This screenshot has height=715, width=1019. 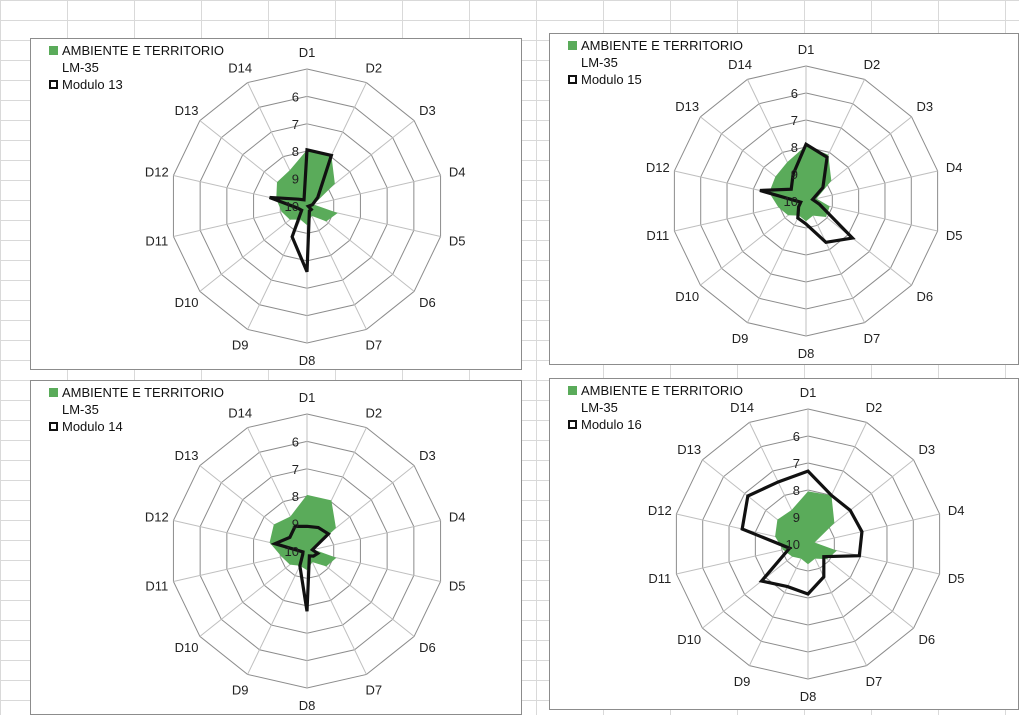 I want to click on legend-label-line: Modulo 13, so click(x=92, y=84).